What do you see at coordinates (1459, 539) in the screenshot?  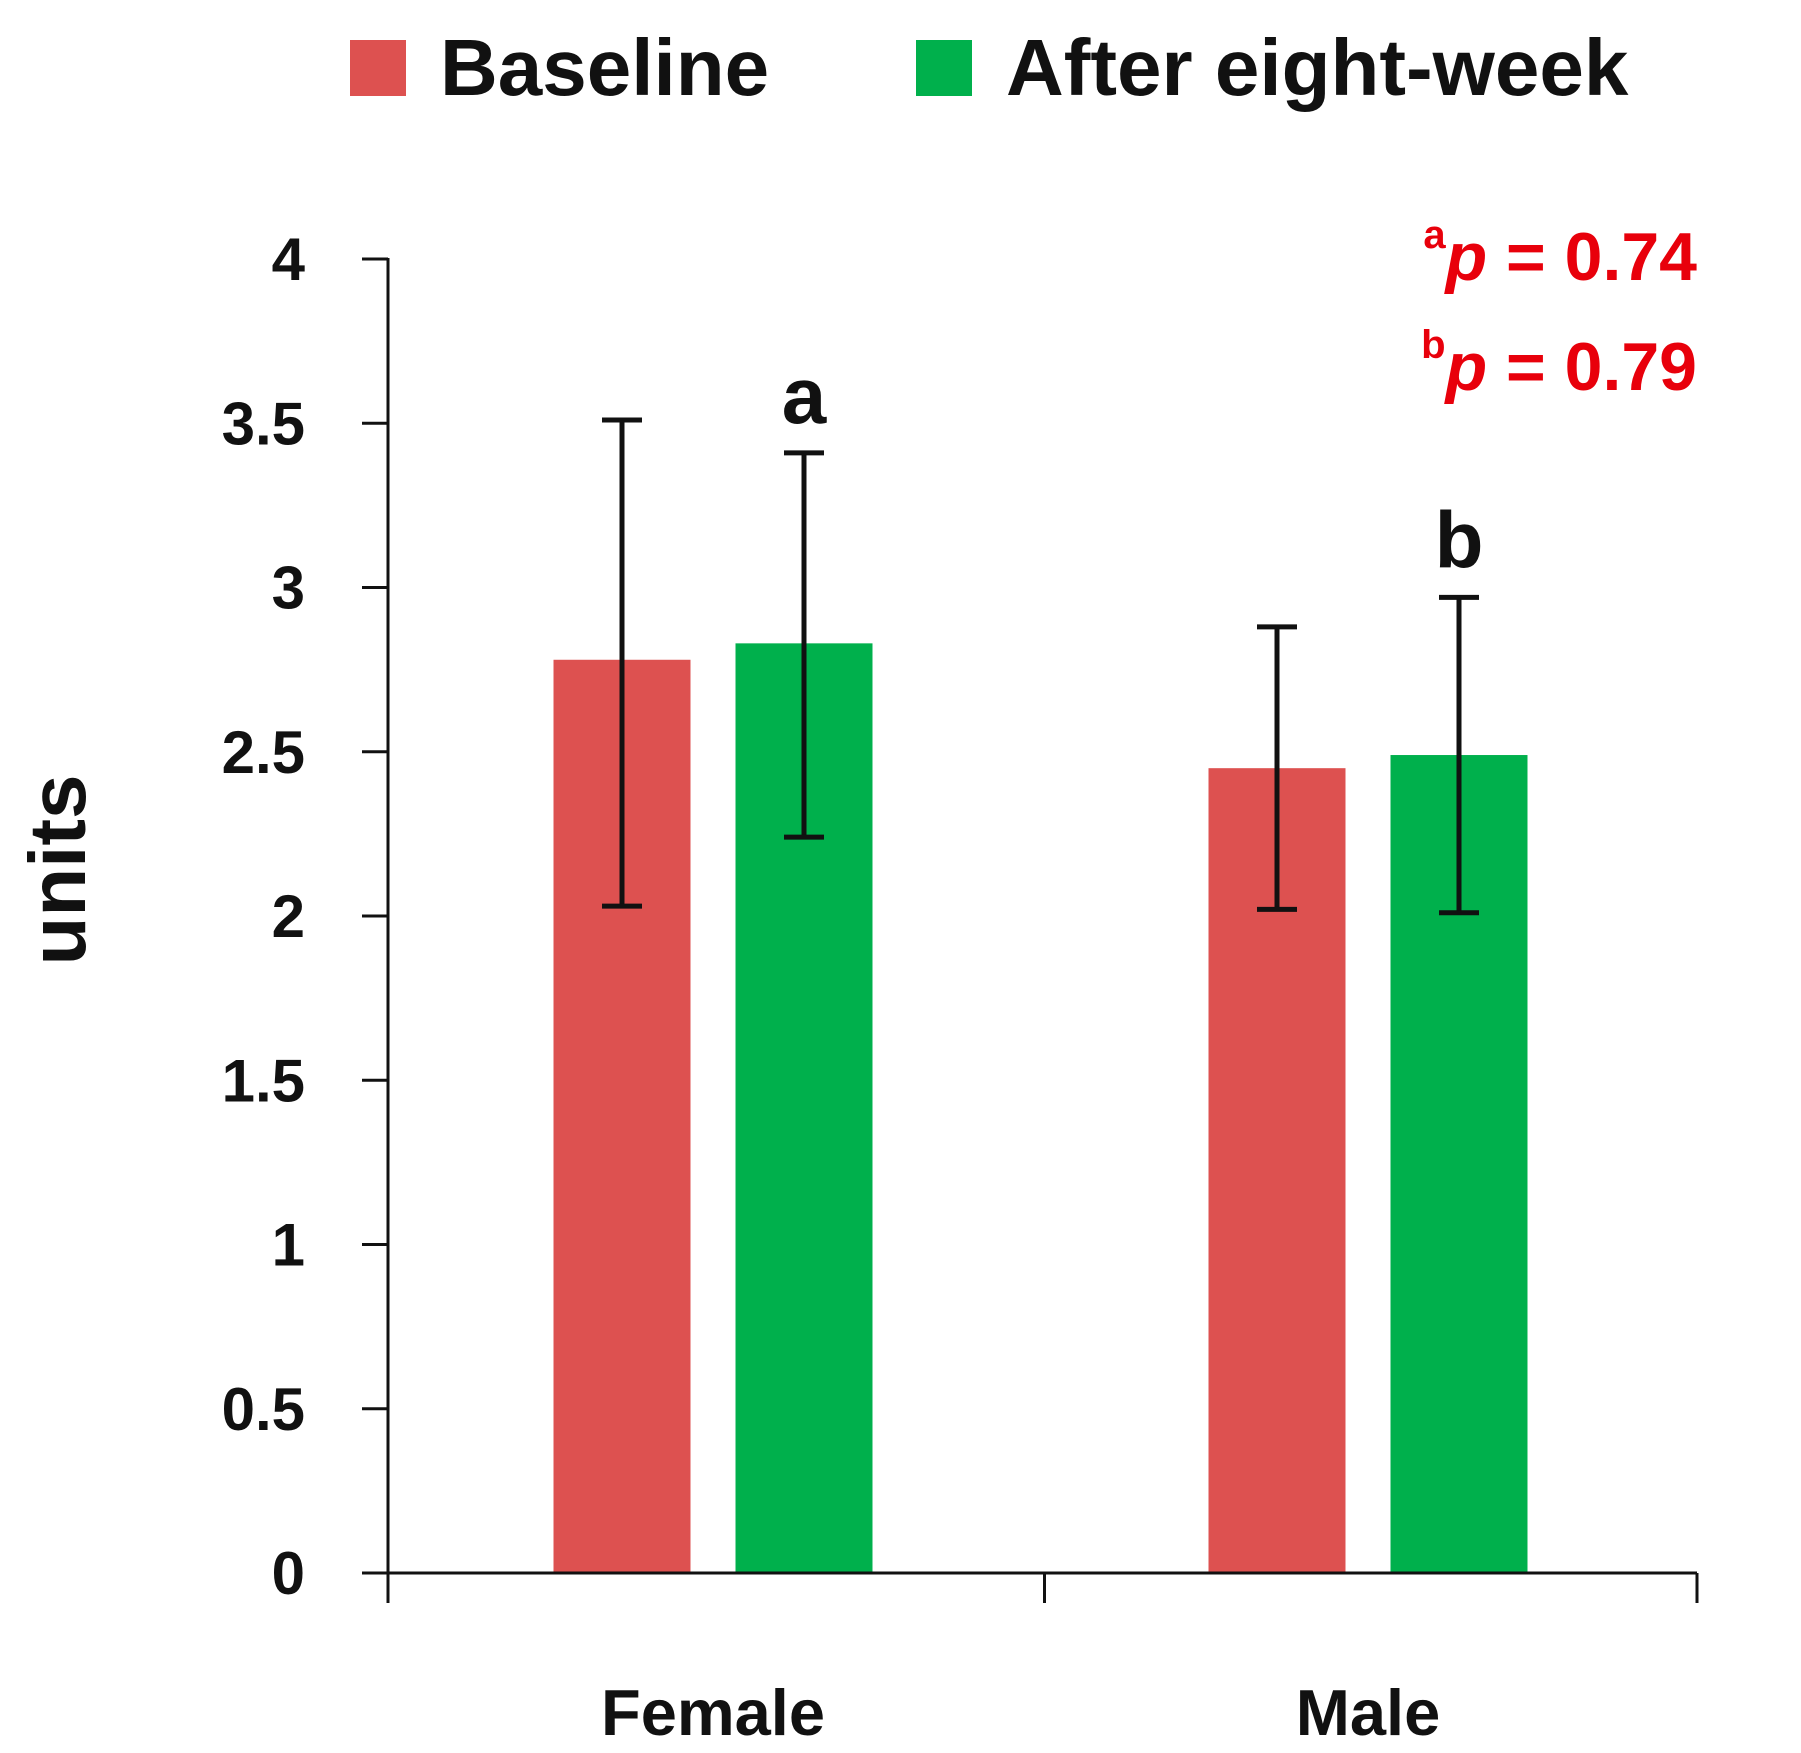 I see `bar-annotation-b: b` at bounding box center [1459, 539].